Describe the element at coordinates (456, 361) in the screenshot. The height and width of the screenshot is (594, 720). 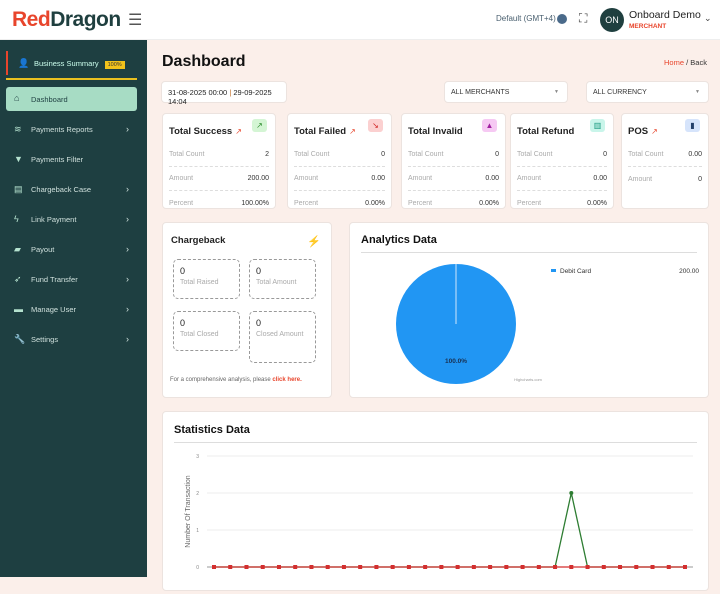
I see `pie-data-label: 100.0%` at that location.